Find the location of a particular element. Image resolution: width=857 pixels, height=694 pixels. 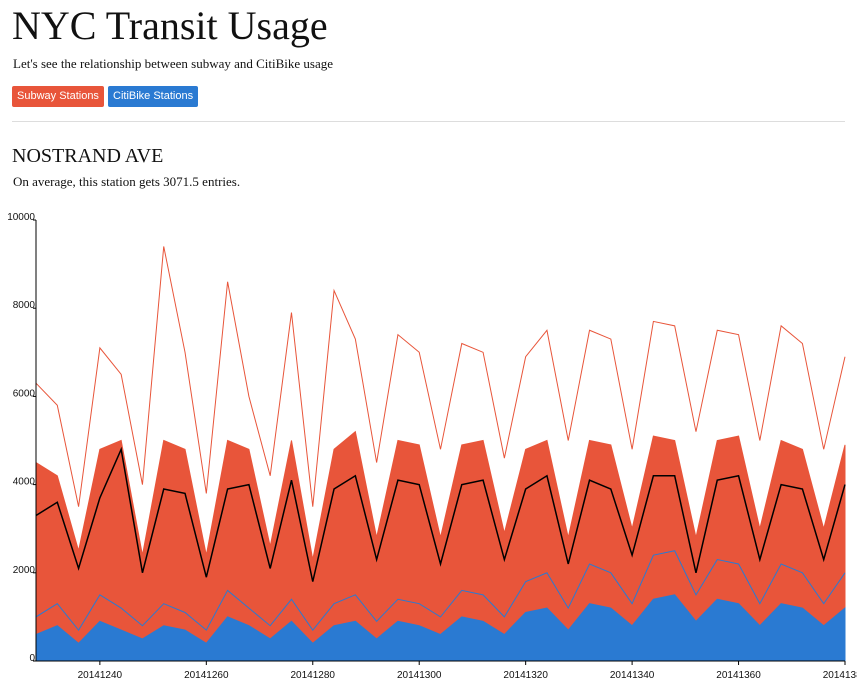

y-tick-label: 4000 is located at coordinates (24, 482).